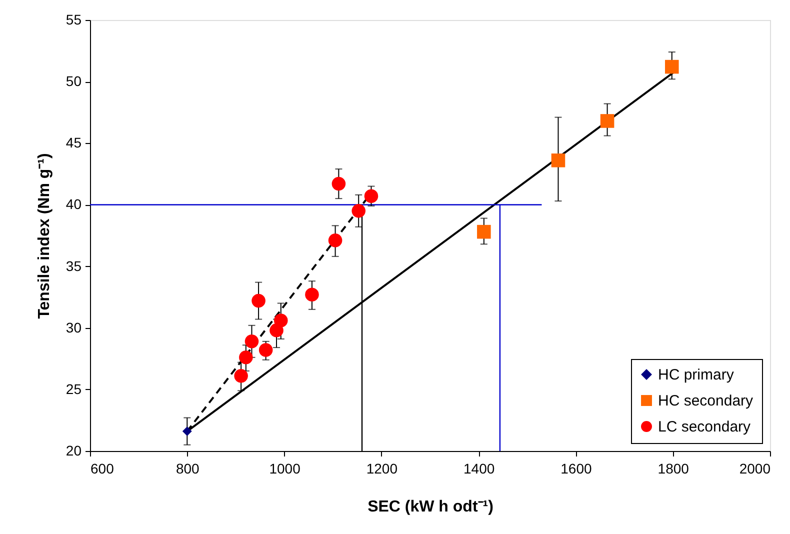 This screenshot has height=534, width=790. What do you see at coordinates (188, 468) in the screenshot?
I see `x-tick-label: 800` at bounding box center [188, 468].